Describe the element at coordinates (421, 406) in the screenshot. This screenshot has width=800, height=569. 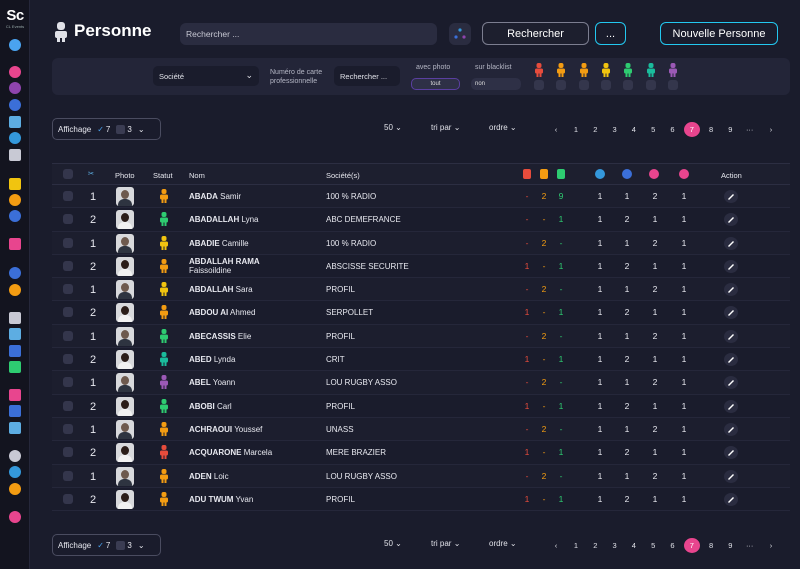
I see `table-row: 2 ABOBI Carl PROFIL 1 - 1 1 2 1 1` at that location.